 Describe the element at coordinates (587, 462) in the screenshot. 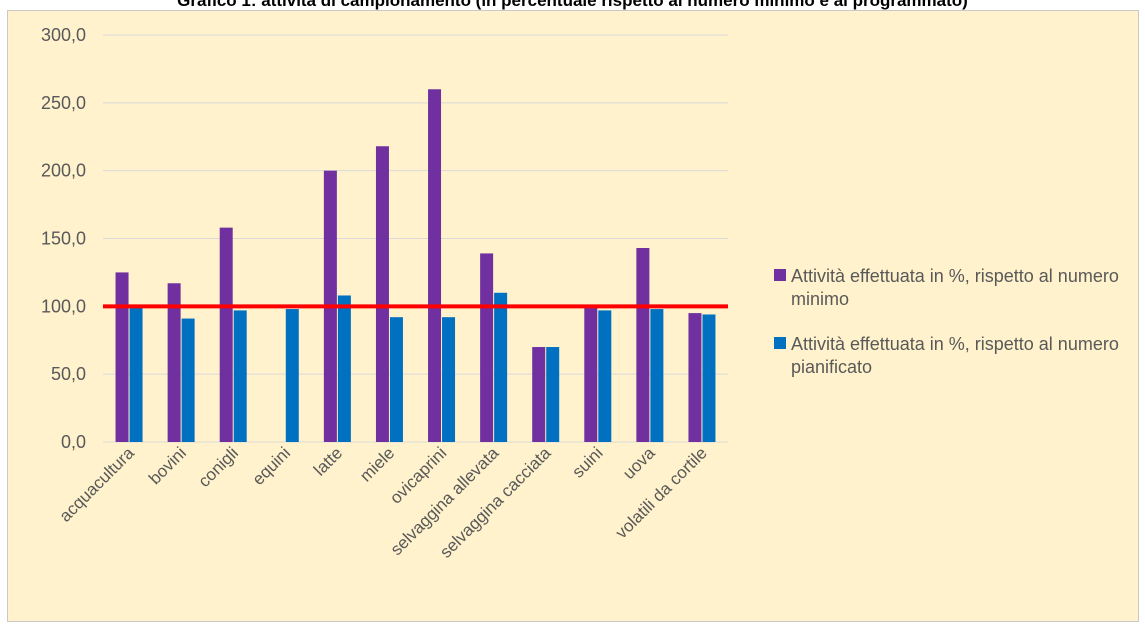

I see `x-category-label: suini` at that location.